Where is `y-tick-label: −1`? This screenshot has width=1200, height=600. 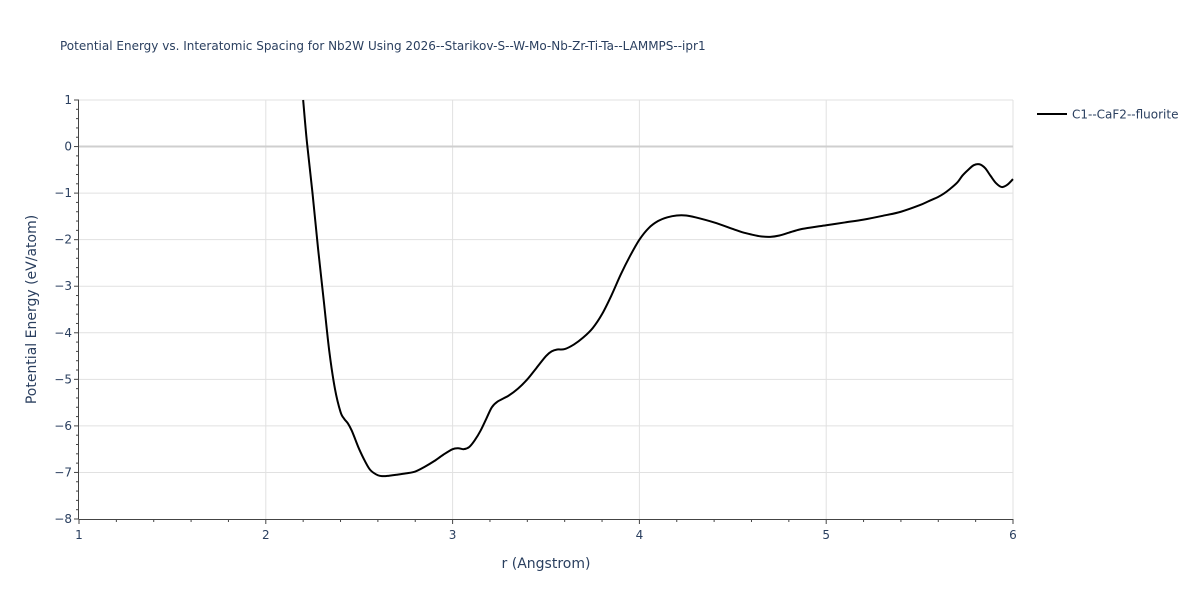 y-tick-label: −1 is located at coordinates (63, 193).